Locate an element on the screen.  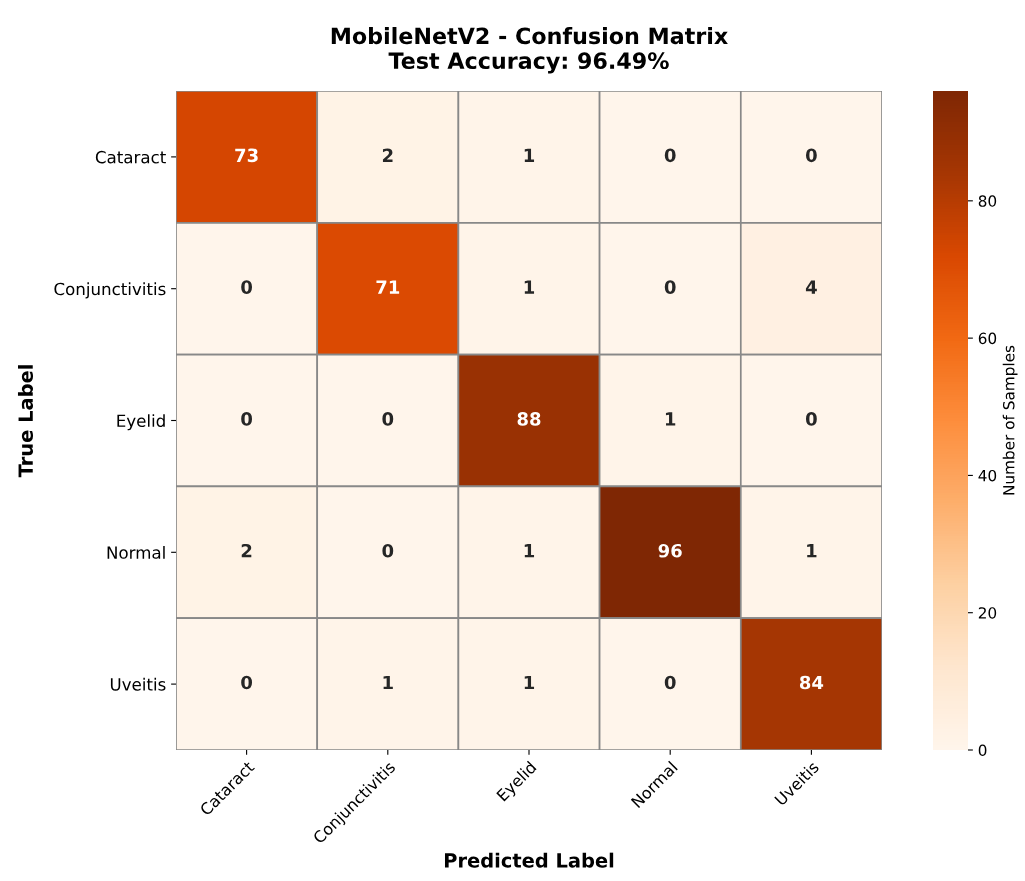
data-label: 73 is located at coordinates (246, 155).